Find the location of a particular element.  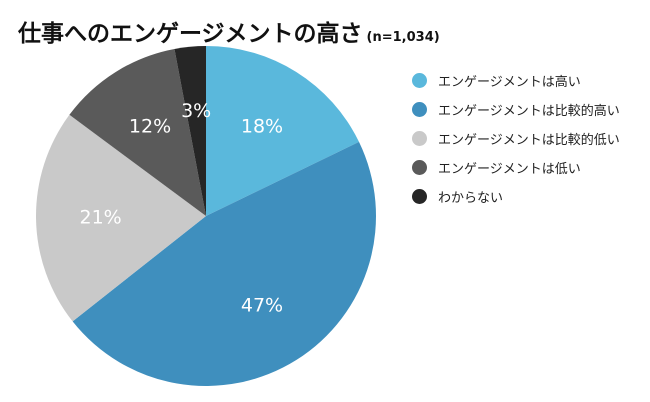

legend-item-1: エンゲージメントは比較的高い is located at coordinates (516, 109).